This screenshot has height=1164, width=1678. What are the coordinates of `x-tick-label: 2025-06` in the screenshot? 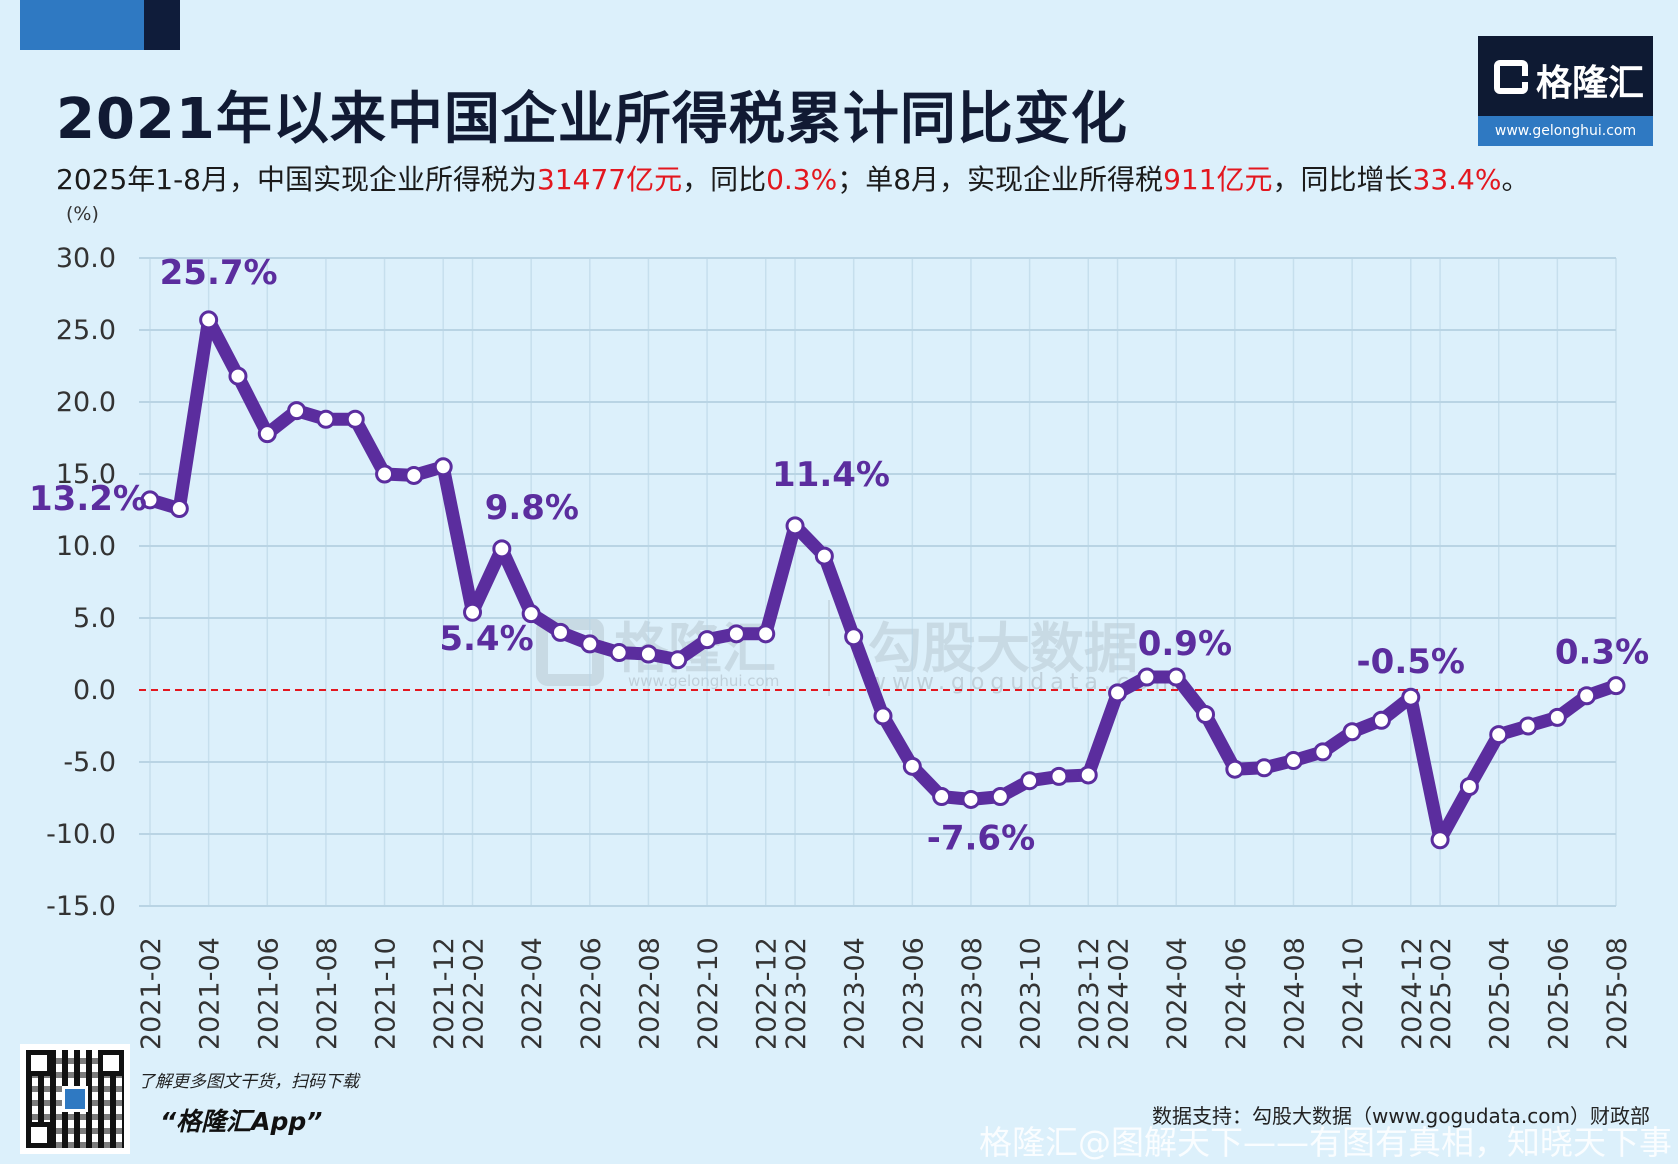 It's located at (1558, 993).